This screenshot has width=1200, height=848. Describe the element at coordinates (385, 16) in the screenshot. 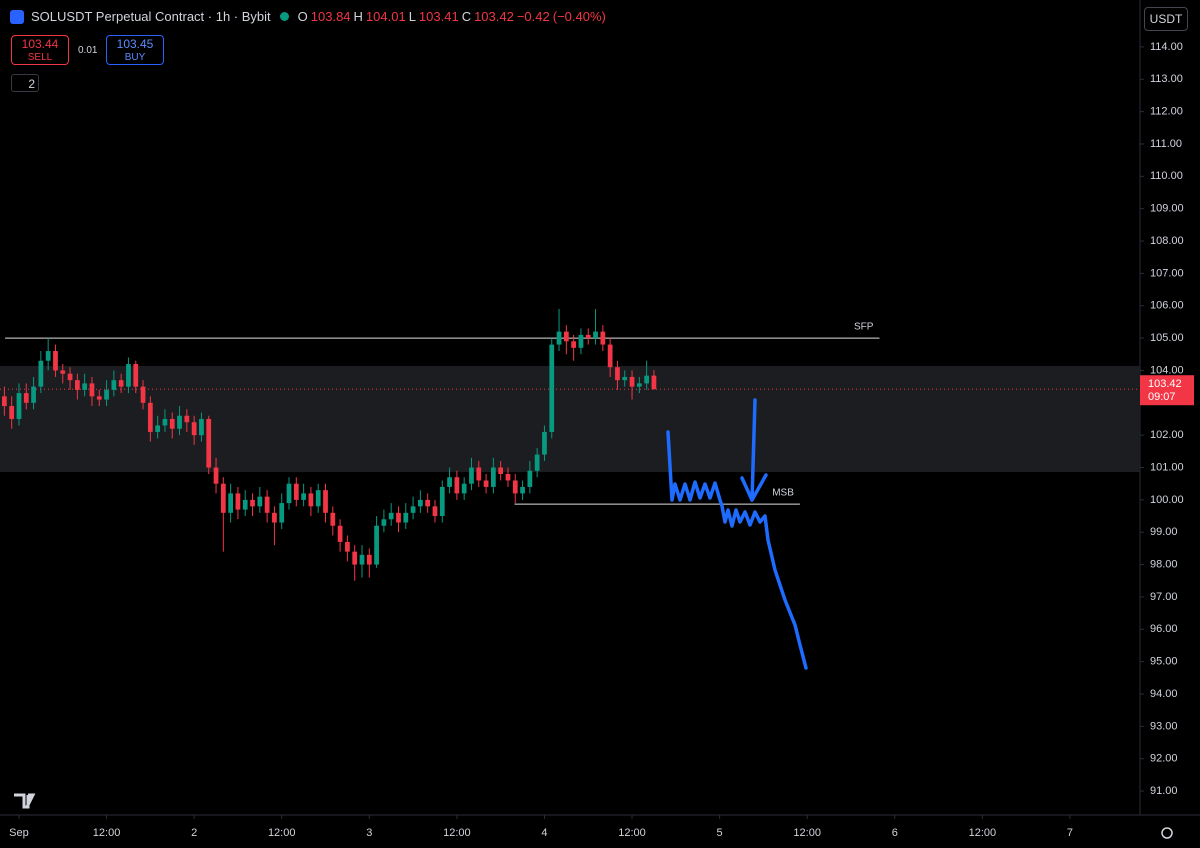

I see `ohlc-value: 104.01` at that location.